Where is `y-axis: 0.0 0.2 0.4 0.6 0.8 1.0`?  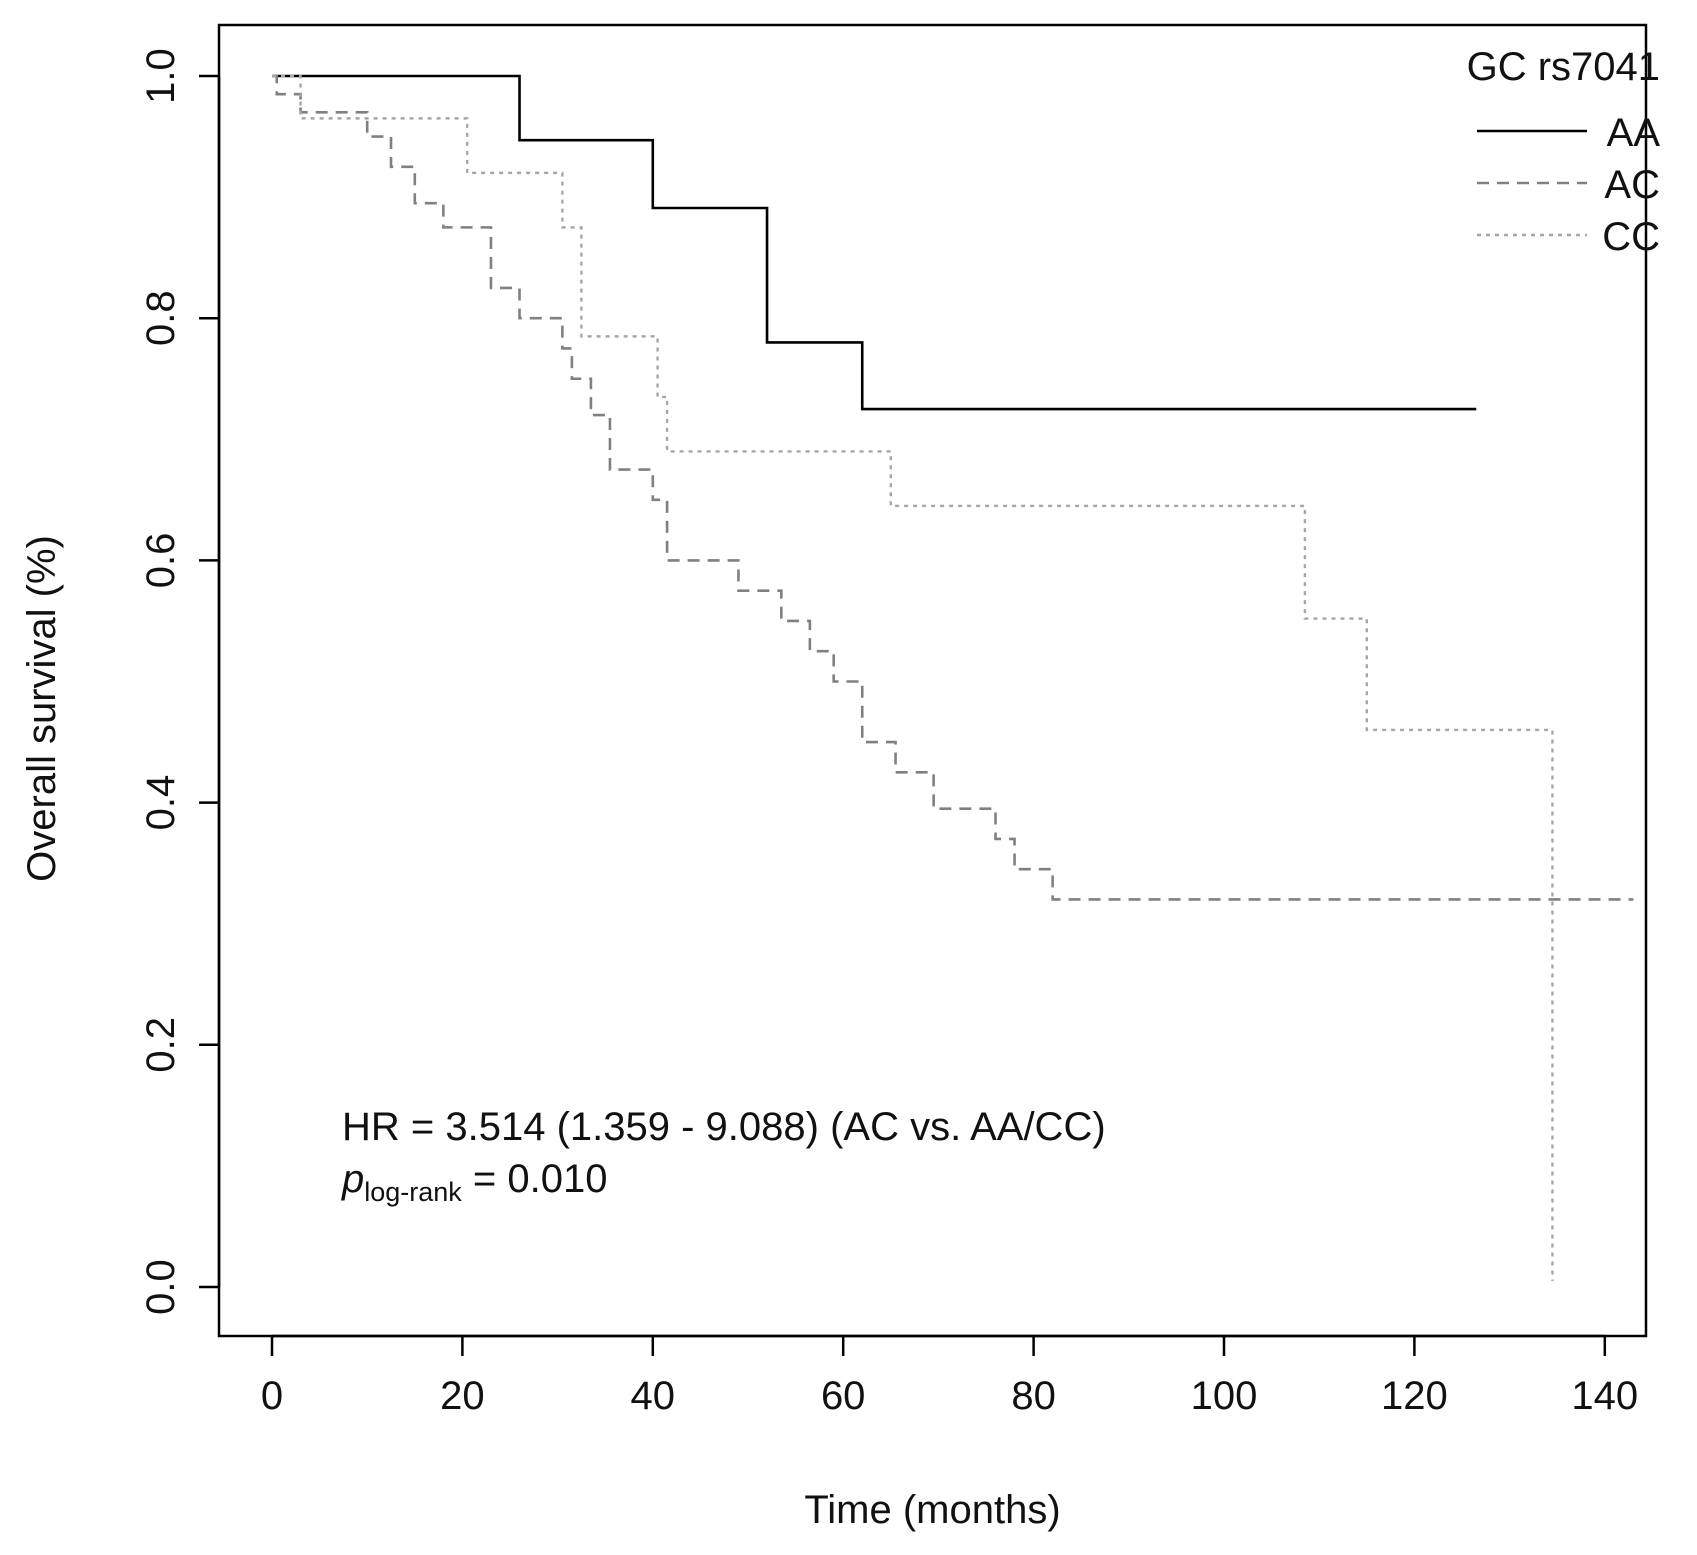 y-axis: 0.0 0.2 0.4 0.6 0.8 1.0 is located at coordinates (180, 681).